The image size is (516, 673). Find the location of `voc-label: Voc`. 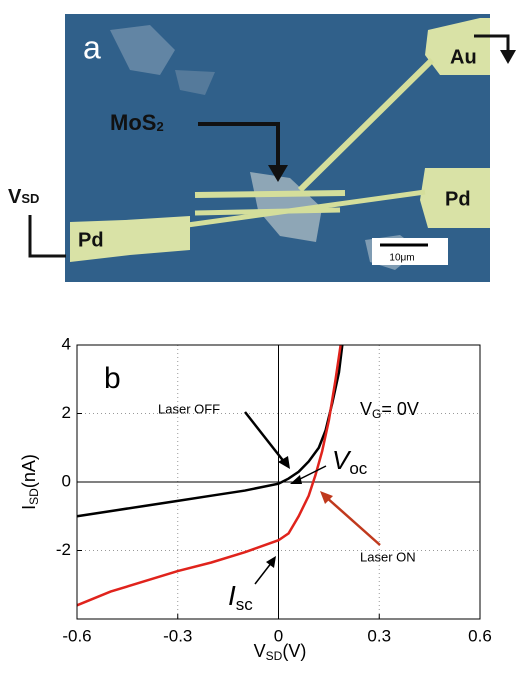

voc-label: Voc is located at coordinates (350, 462).